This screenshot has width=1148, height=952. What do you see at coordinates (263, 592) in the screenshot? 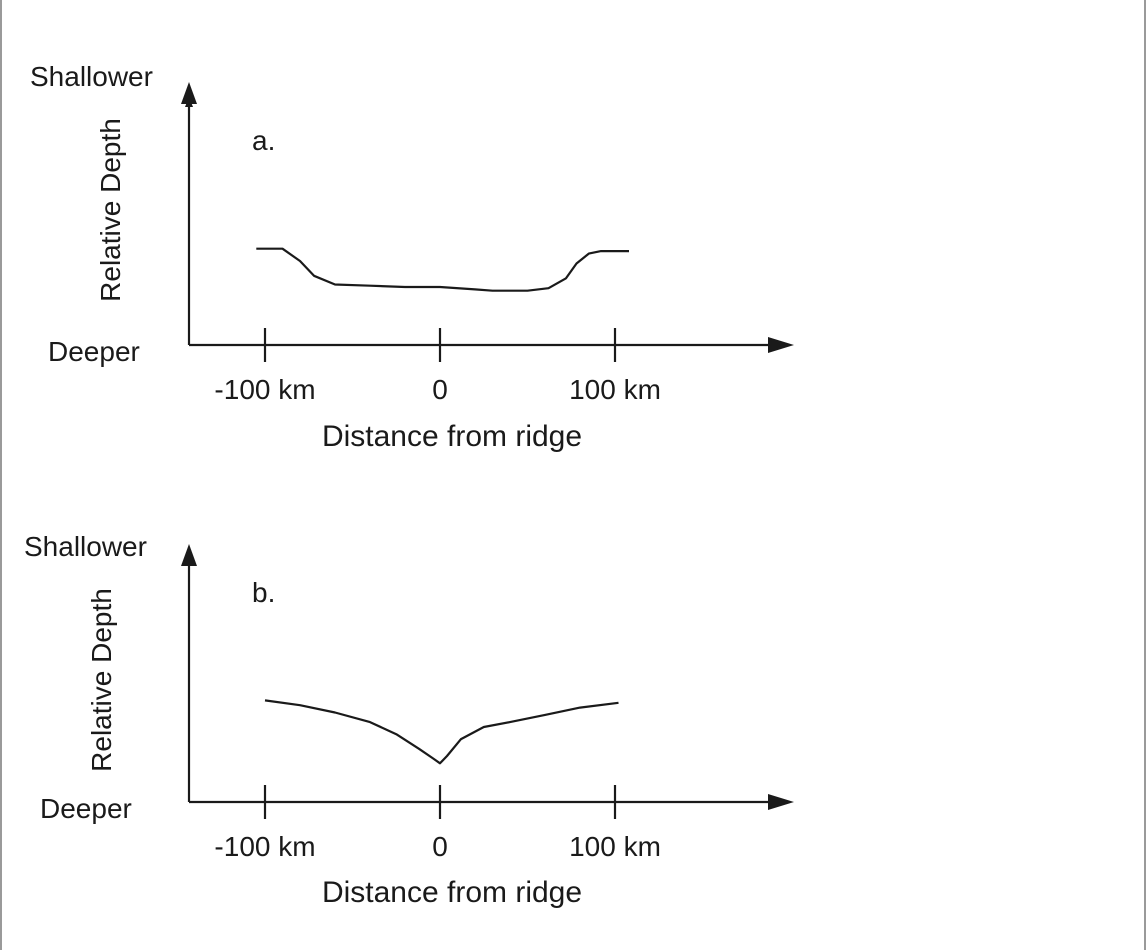
I see `panel-label: b.` at bounding box center [263, 592].